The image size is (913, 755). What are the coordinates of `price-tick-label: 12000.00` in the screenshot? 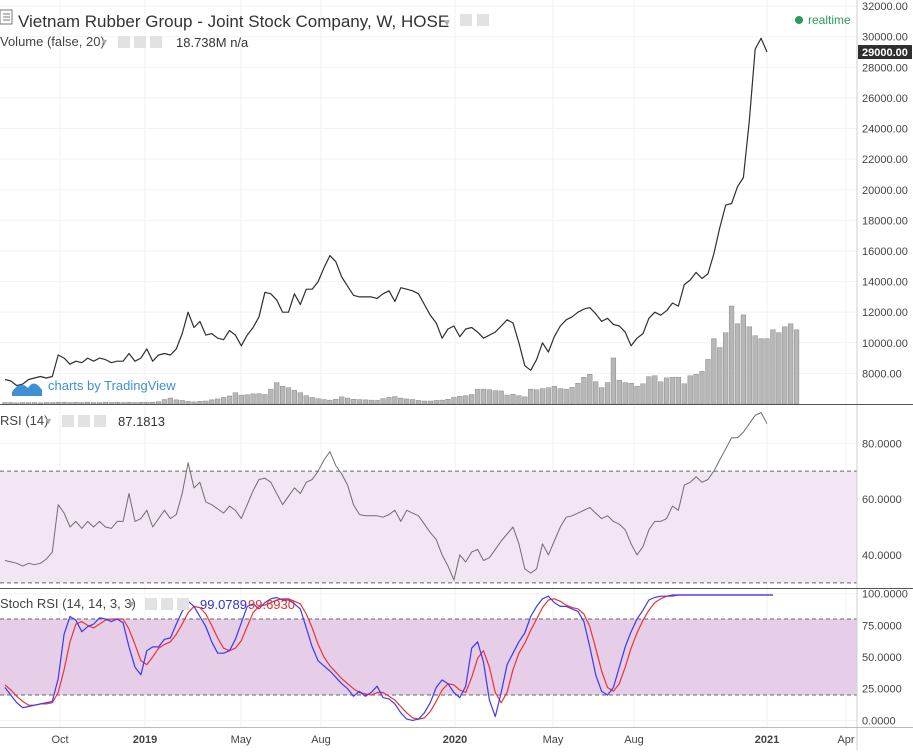 It's located at (885, 313).